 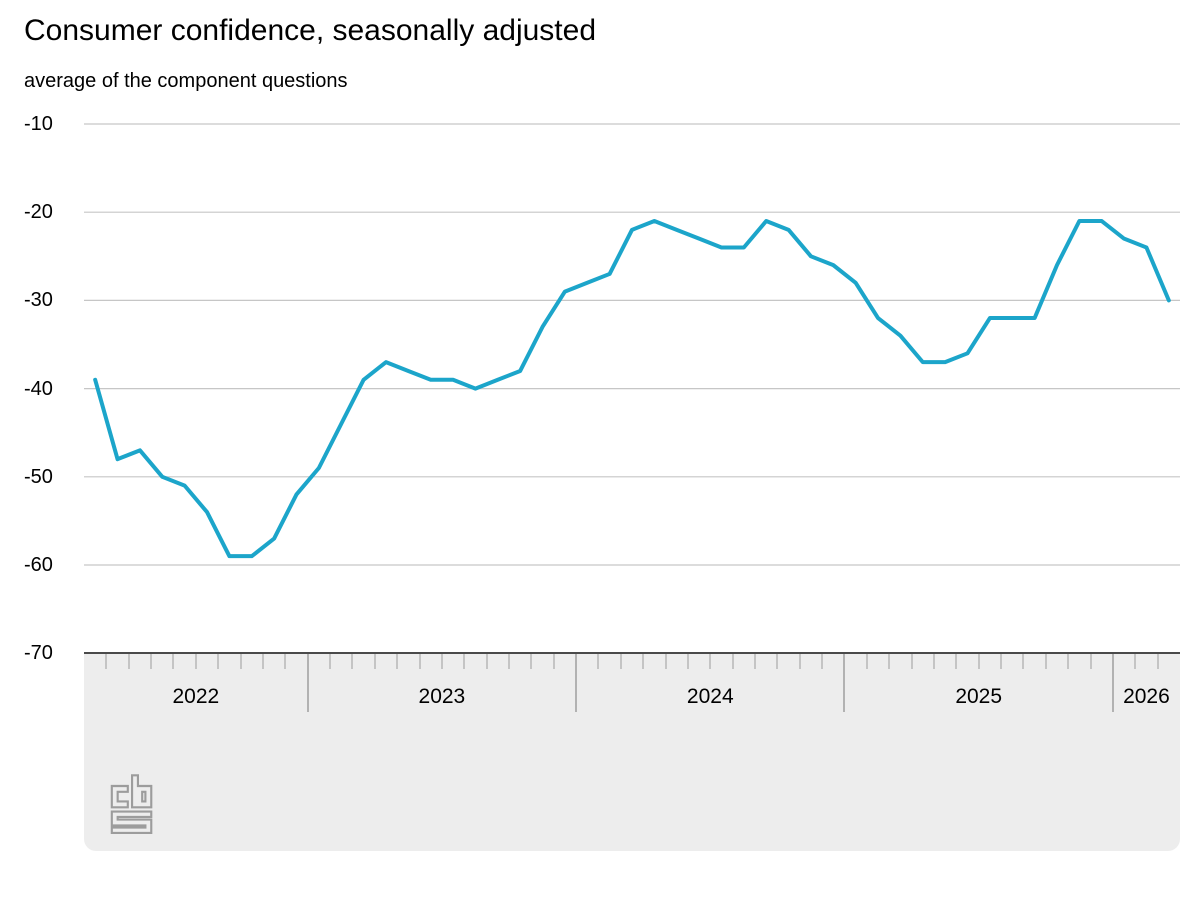 I want to click on y-tick-label: -20, so click(x=38, y=212).